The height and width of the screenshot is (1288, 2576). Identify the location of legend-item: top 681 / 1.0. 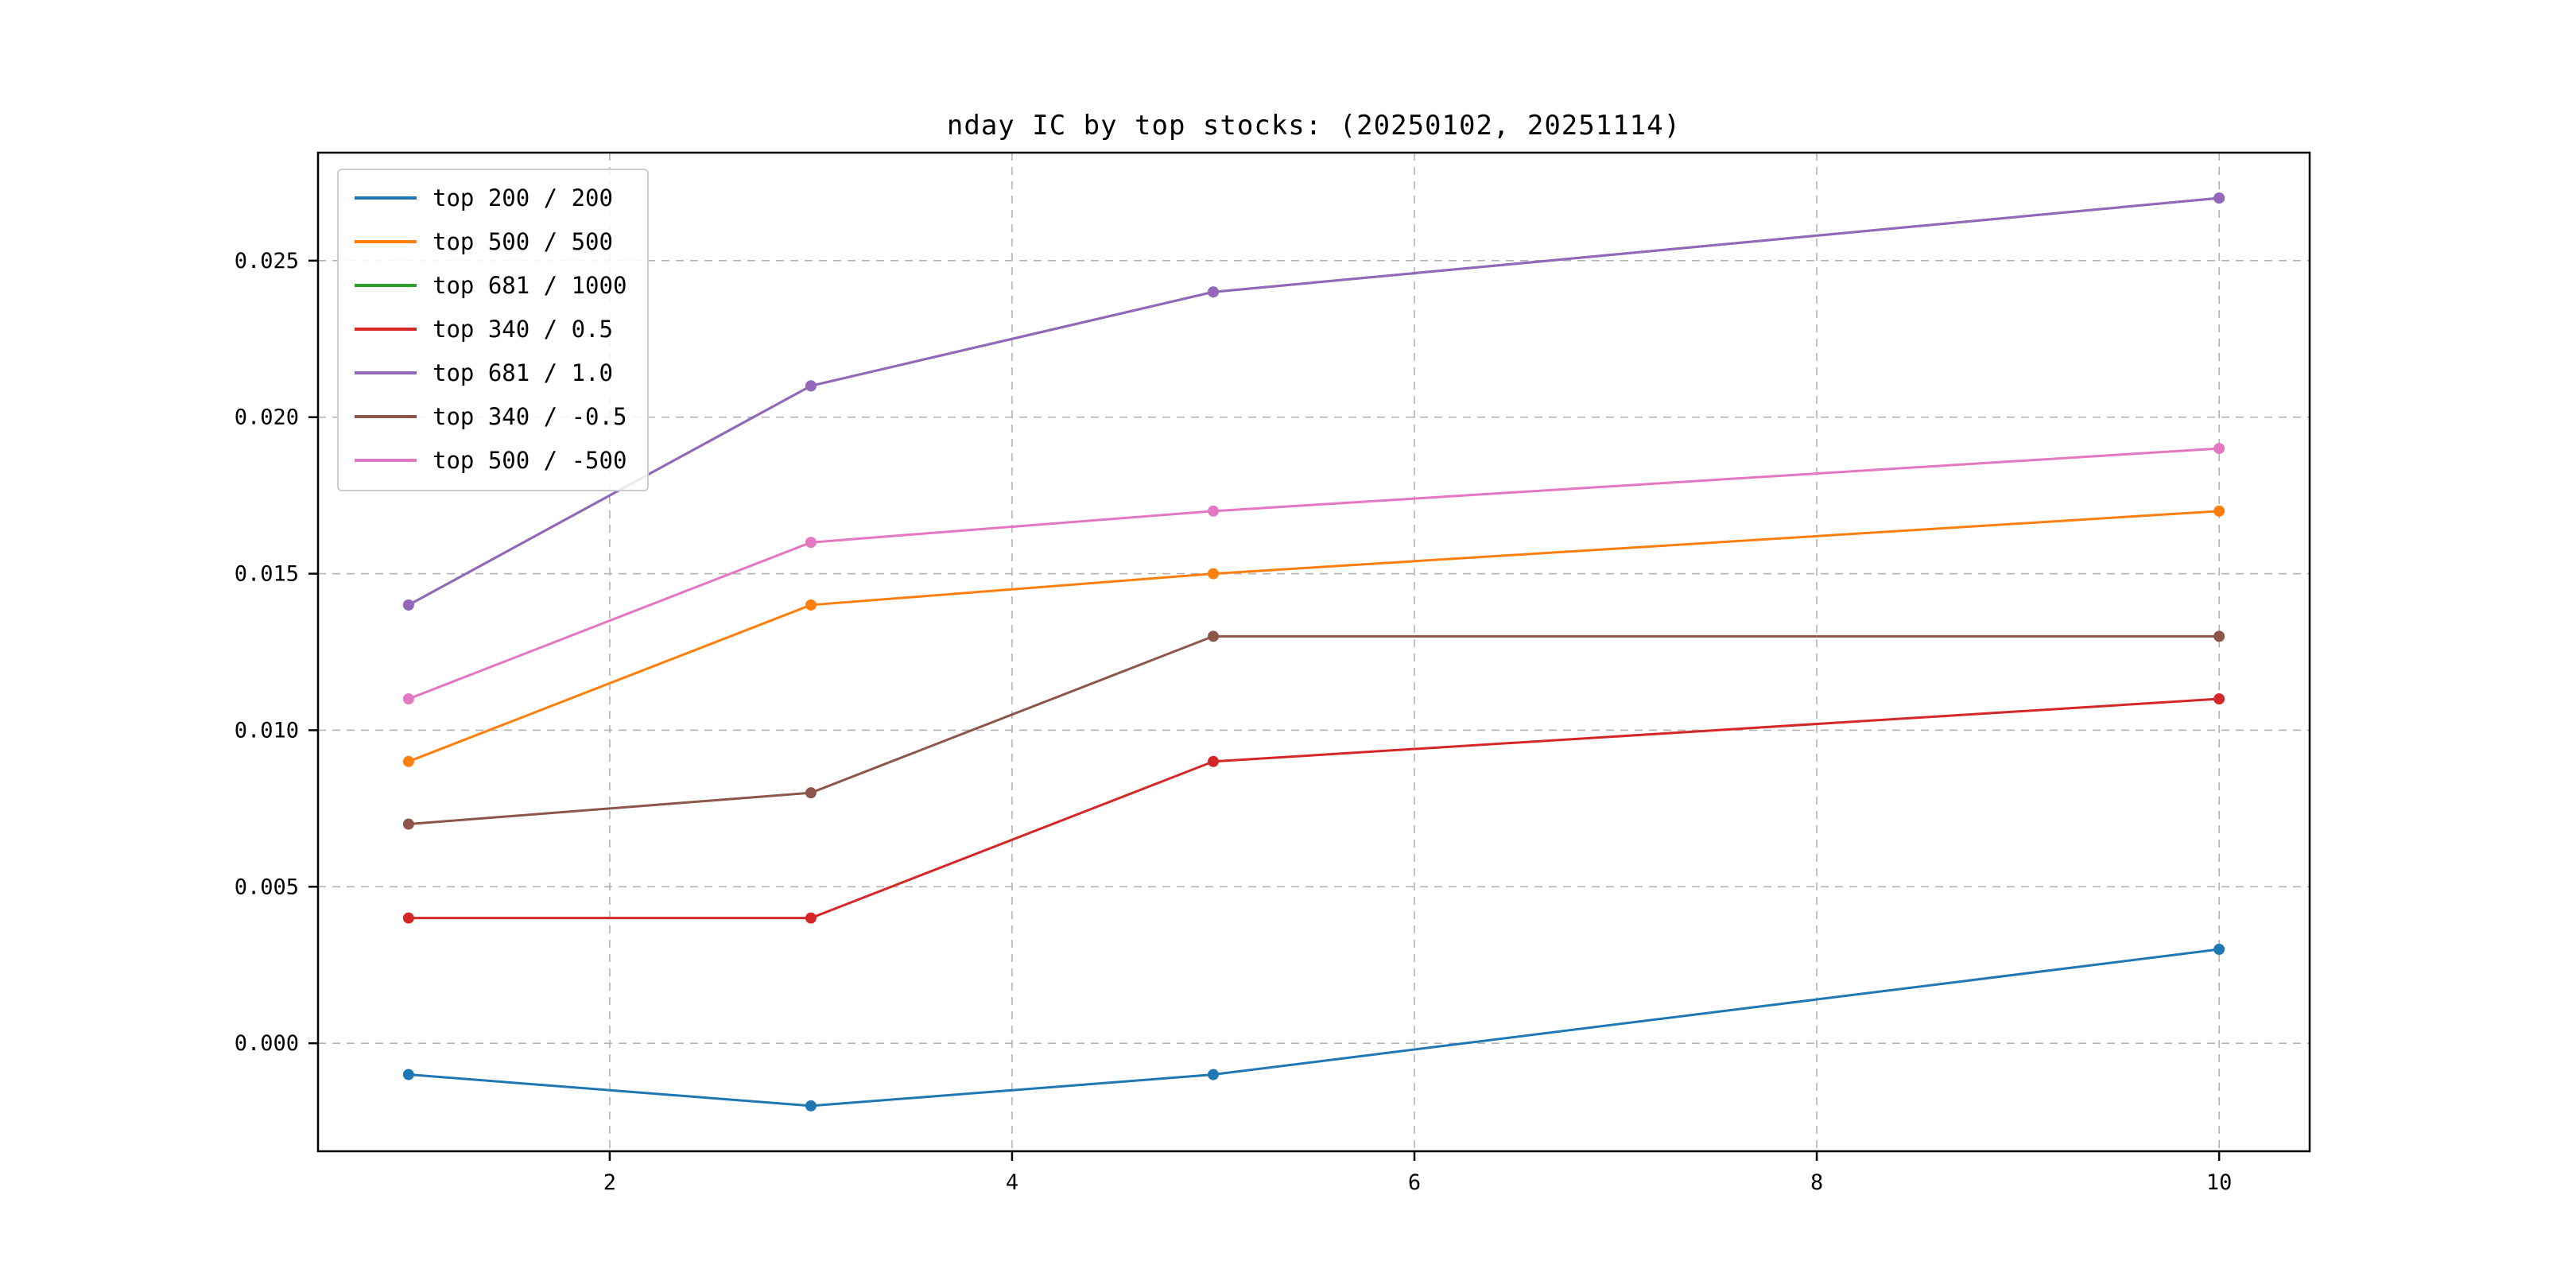
(491, 373).